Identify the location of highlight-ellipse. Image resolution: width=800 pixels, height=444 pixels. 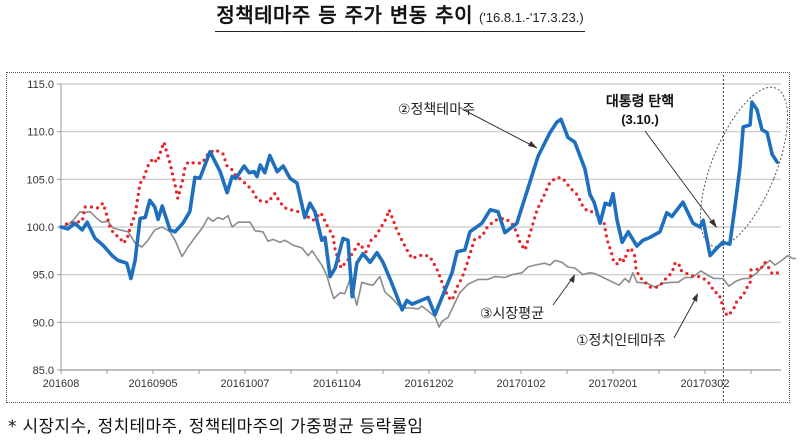
(744, 167).